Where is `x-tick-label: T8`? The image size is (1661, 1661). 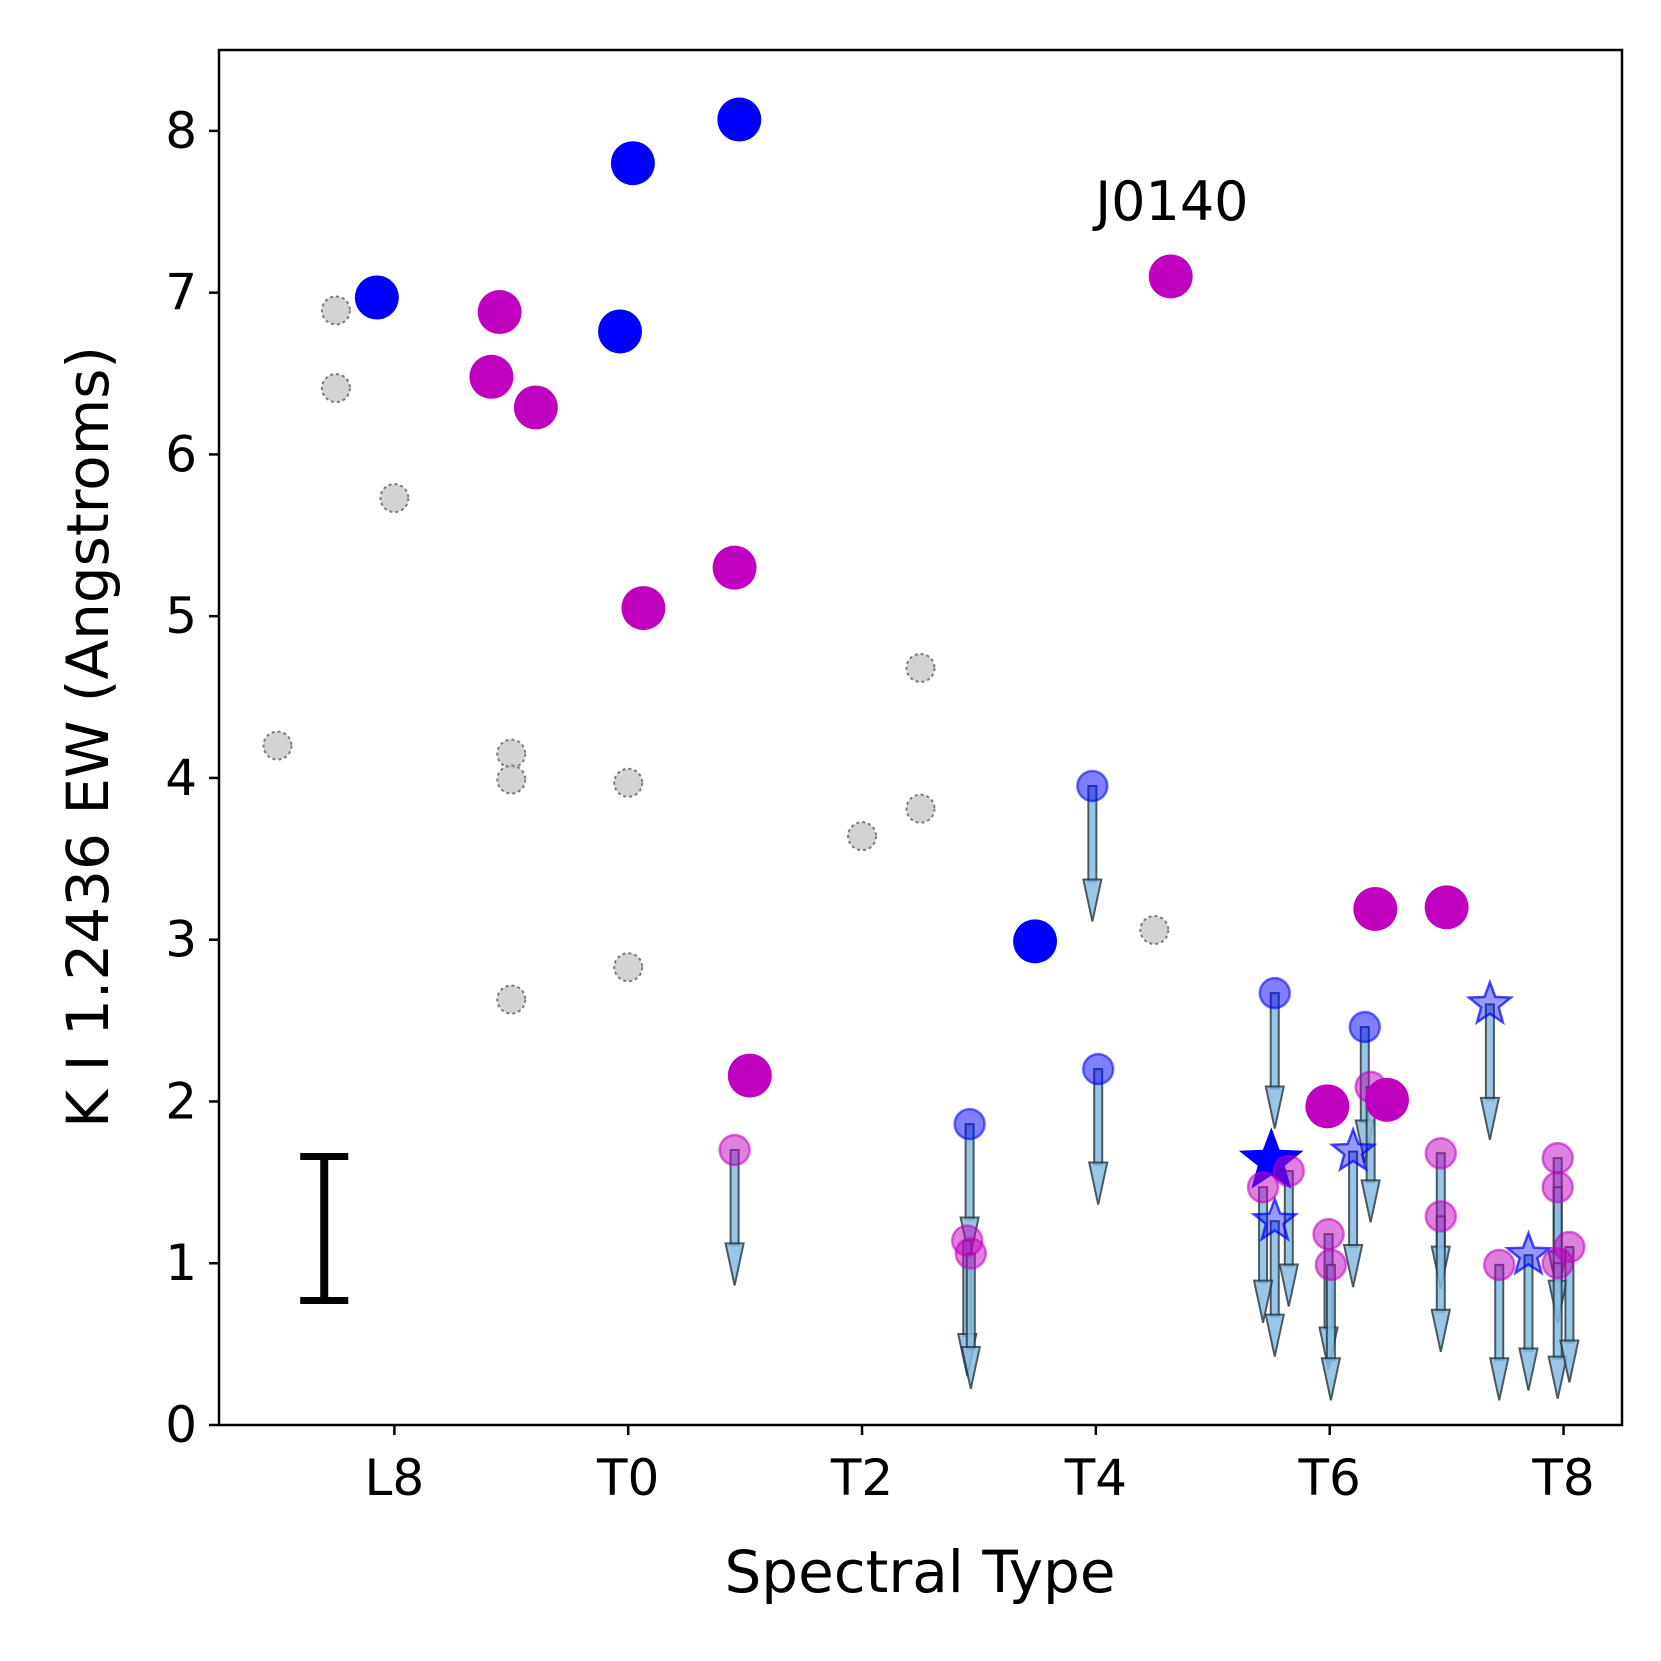 x-tick-label: T8 is located at coordinates (1562, 1478).